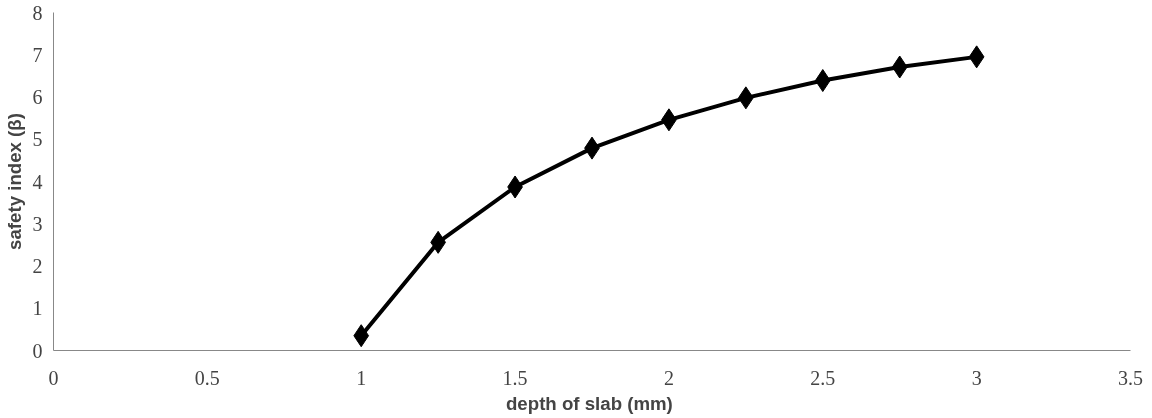 Image resolution: width=1152 pixels, height=418 pixels. I want to click on y-tick-label: 8, so click(37, 12).